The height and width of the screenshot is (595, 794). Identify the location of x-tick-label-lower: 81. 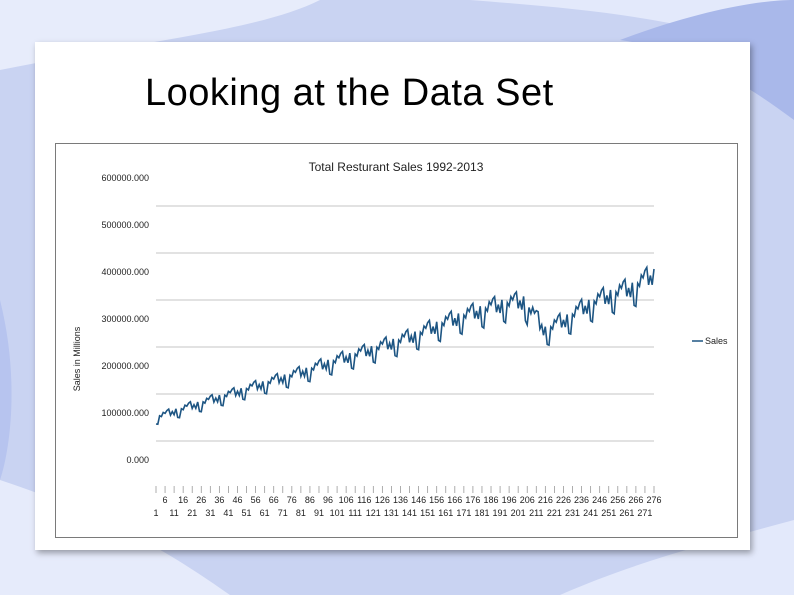
(301, 513).